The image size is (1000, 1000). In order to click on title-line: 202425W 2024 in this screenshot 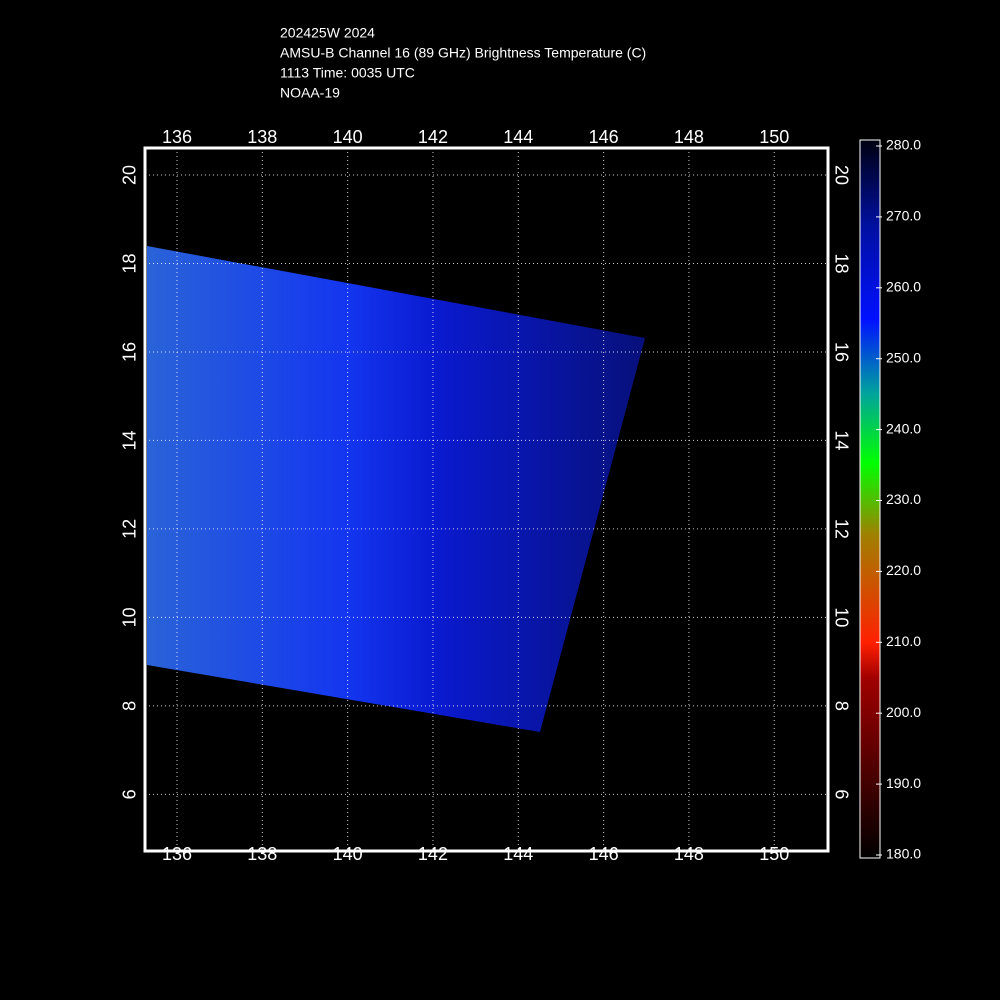, I will do `click(327, 33)`.